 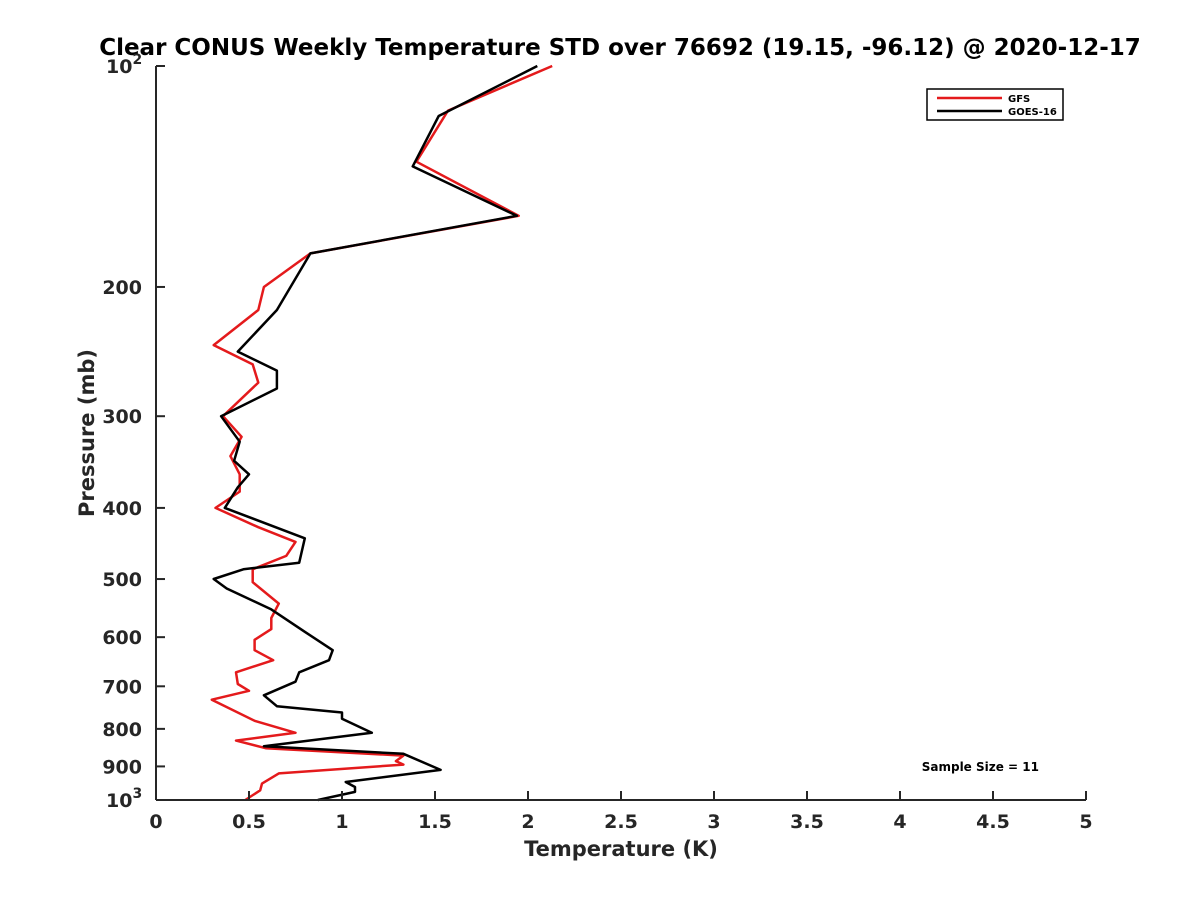 I want to click on y-tick-label: 10², so click(x=124, y=65).